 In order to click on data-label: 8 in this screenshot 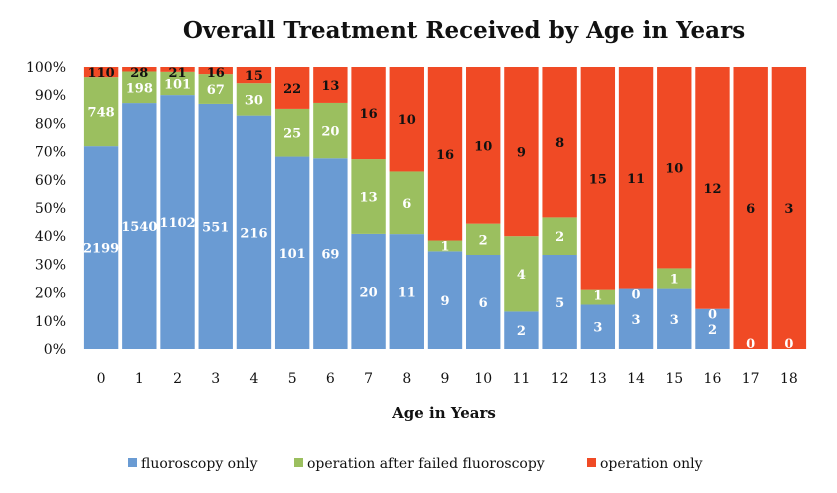, I will do `click(559, 143)`.